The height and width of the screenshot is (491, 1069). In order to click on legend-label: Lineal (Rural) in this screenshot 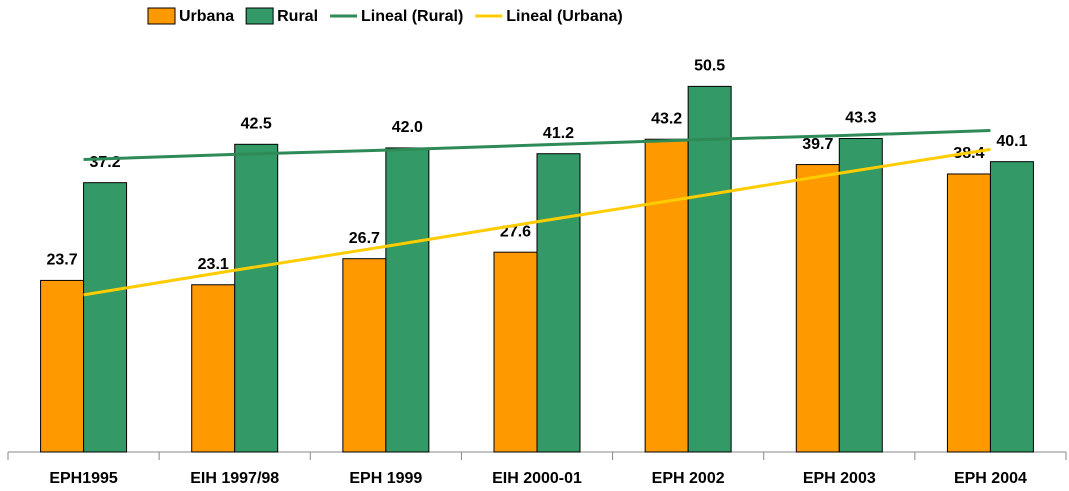, I will do `click(412, 16)`.